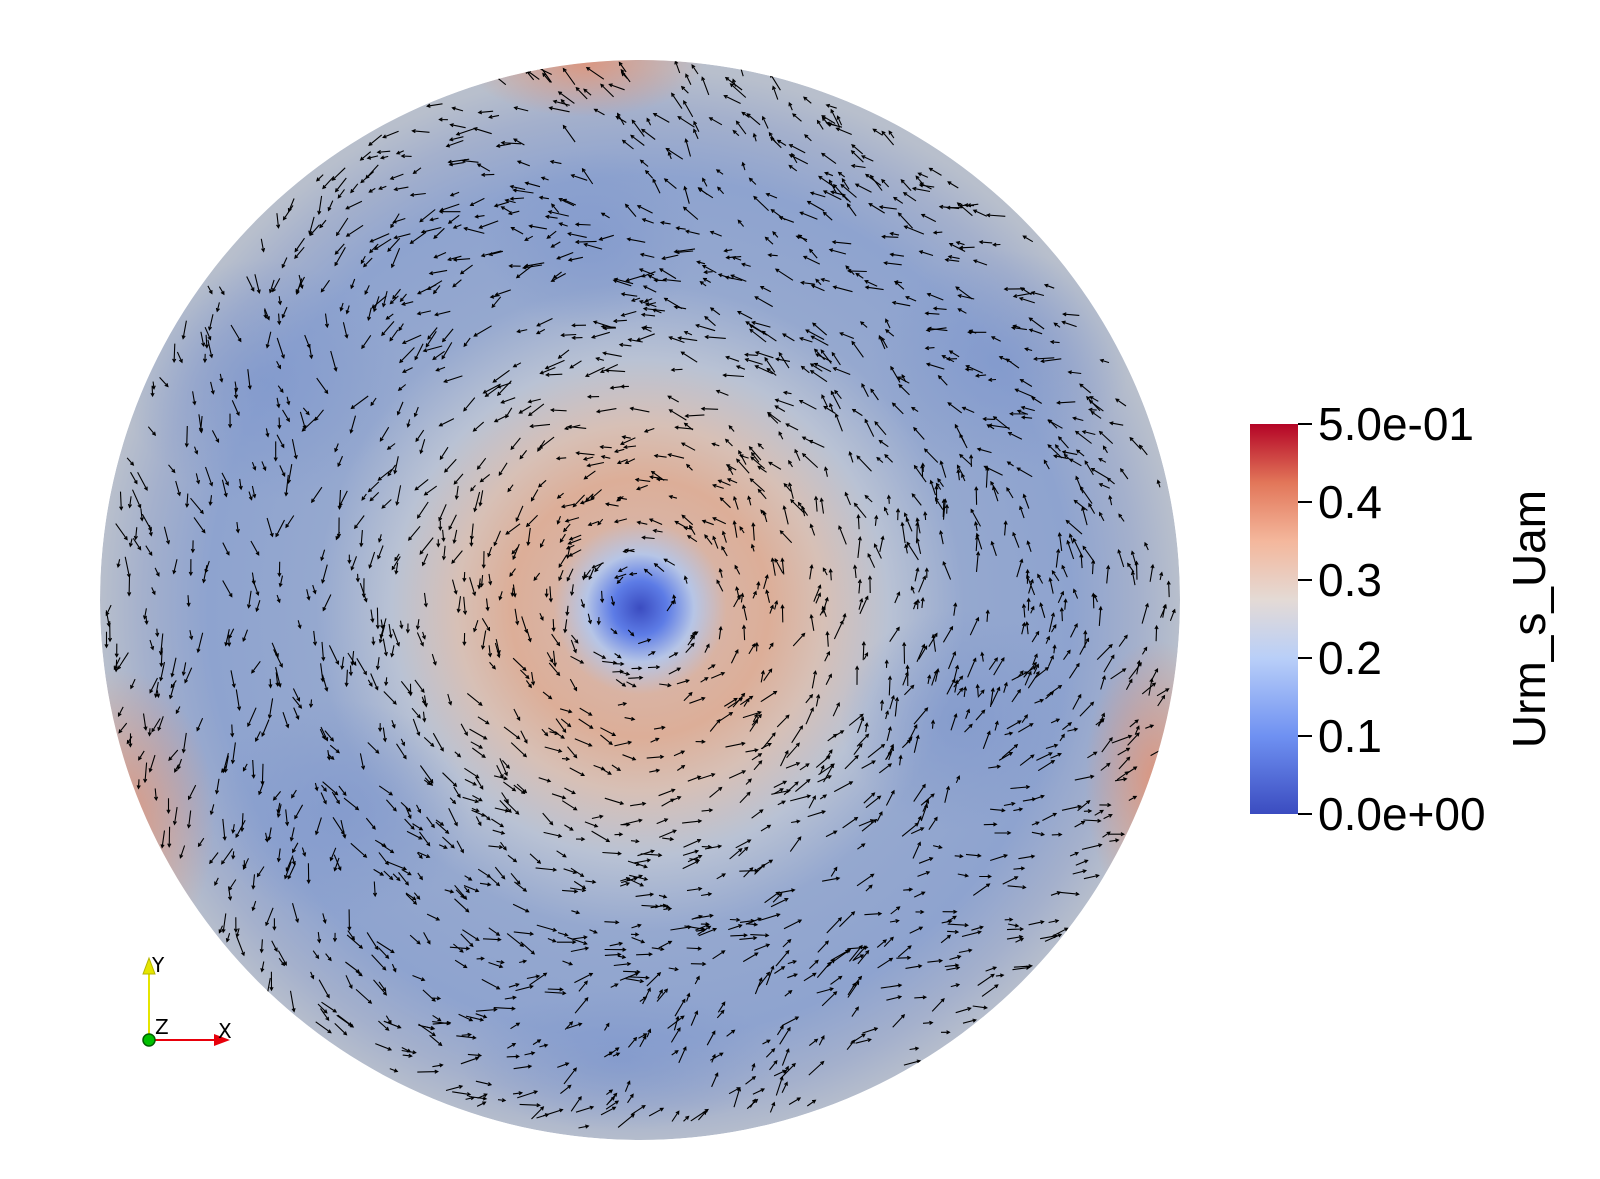 The height and width of the screenshot is (1179, 1600). Describe the element at coordinates (187, 1000) in the screenshot. I see `orientation-axes: Y X Z` at that location.